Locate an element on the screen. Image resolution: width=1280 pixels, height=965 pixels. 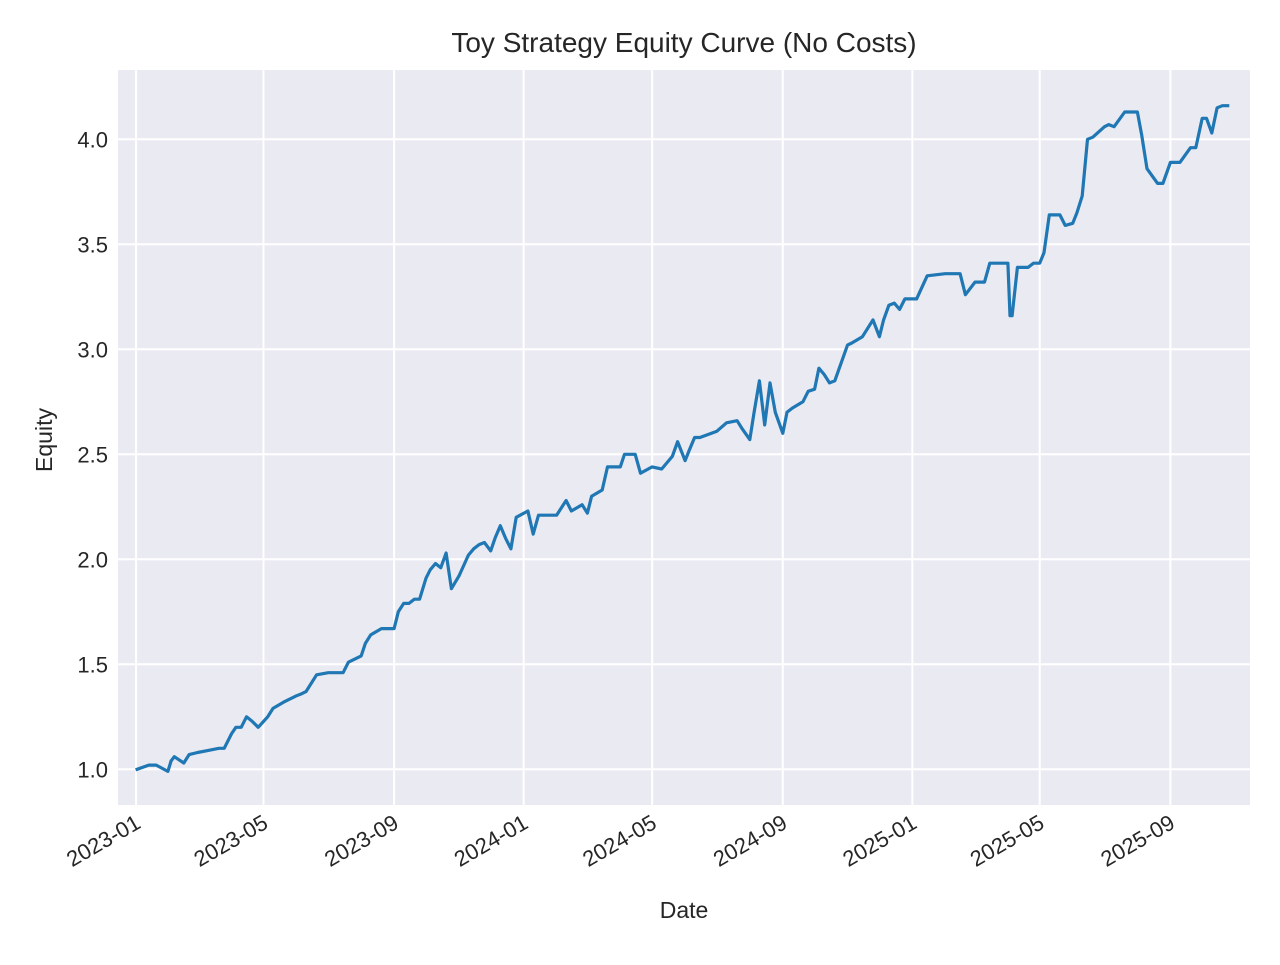
x-tick-label: 2024-05 is located at coordinates (619, 841).